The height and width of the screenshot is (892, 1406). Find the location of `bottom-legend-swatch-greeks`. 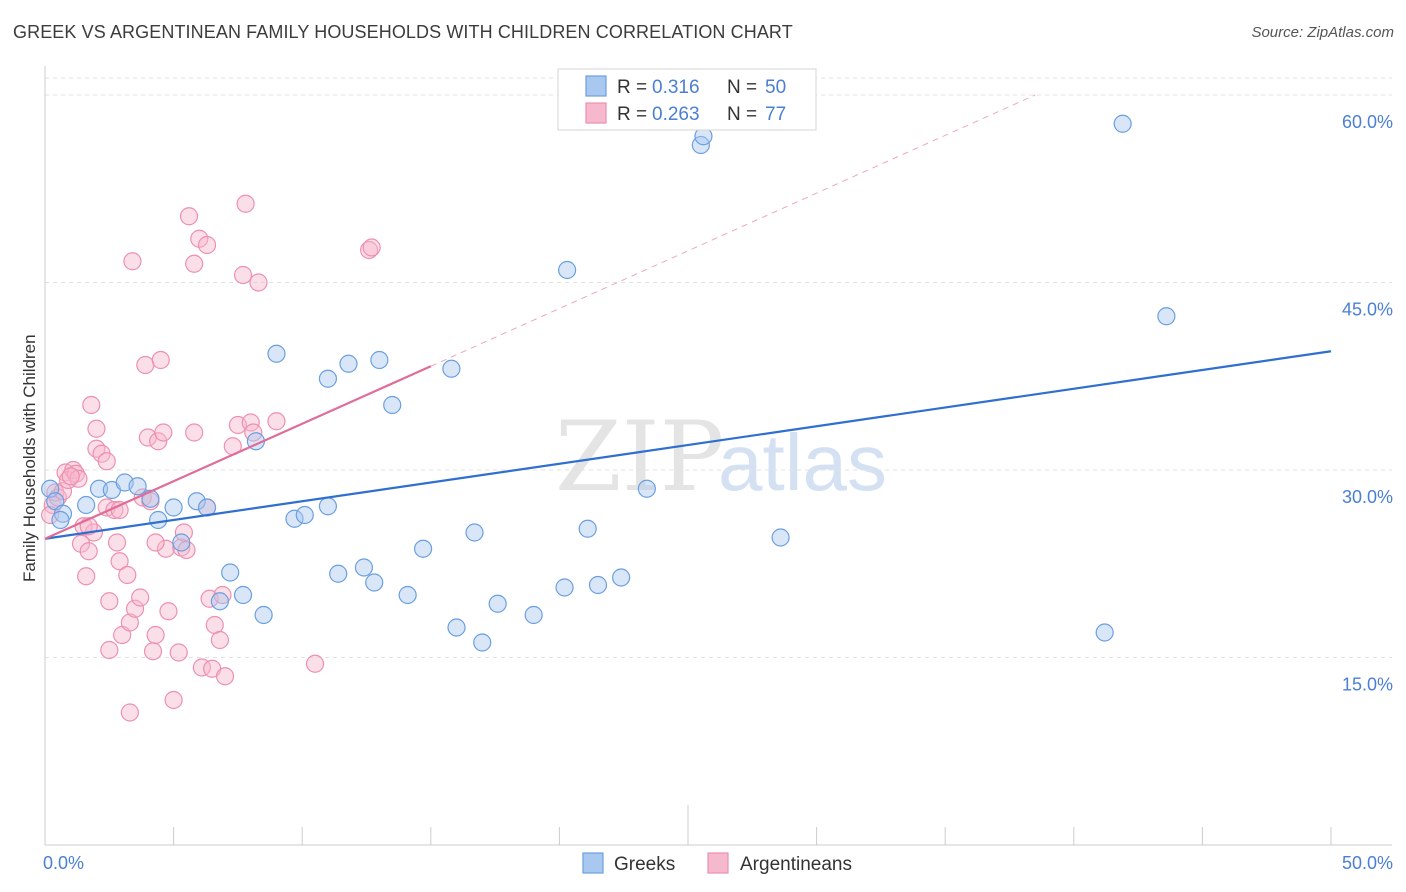

bottom-legend-swatch-greeks is located at coordinates (593, 863).